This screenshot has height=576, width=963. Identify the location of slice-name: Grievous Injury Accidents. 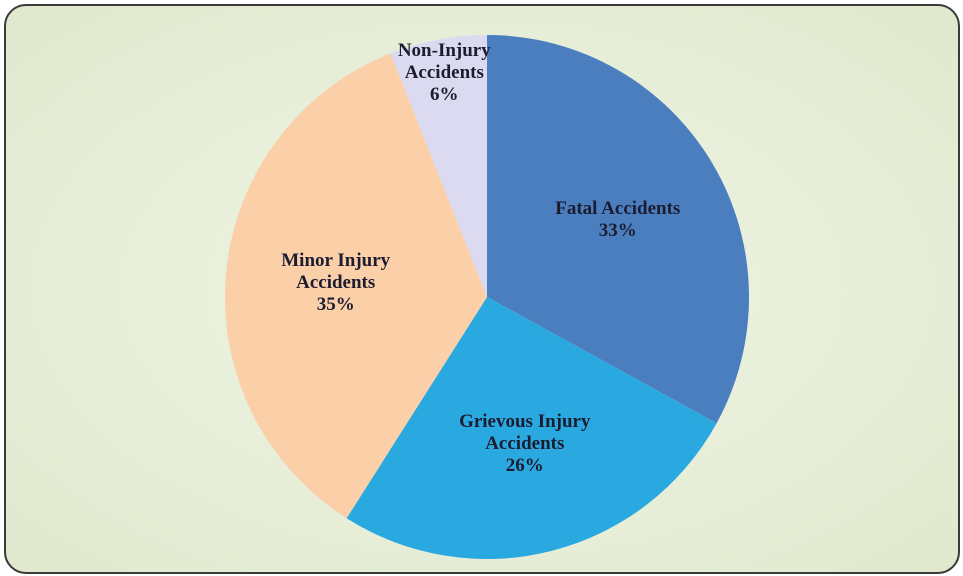
(525, 433).